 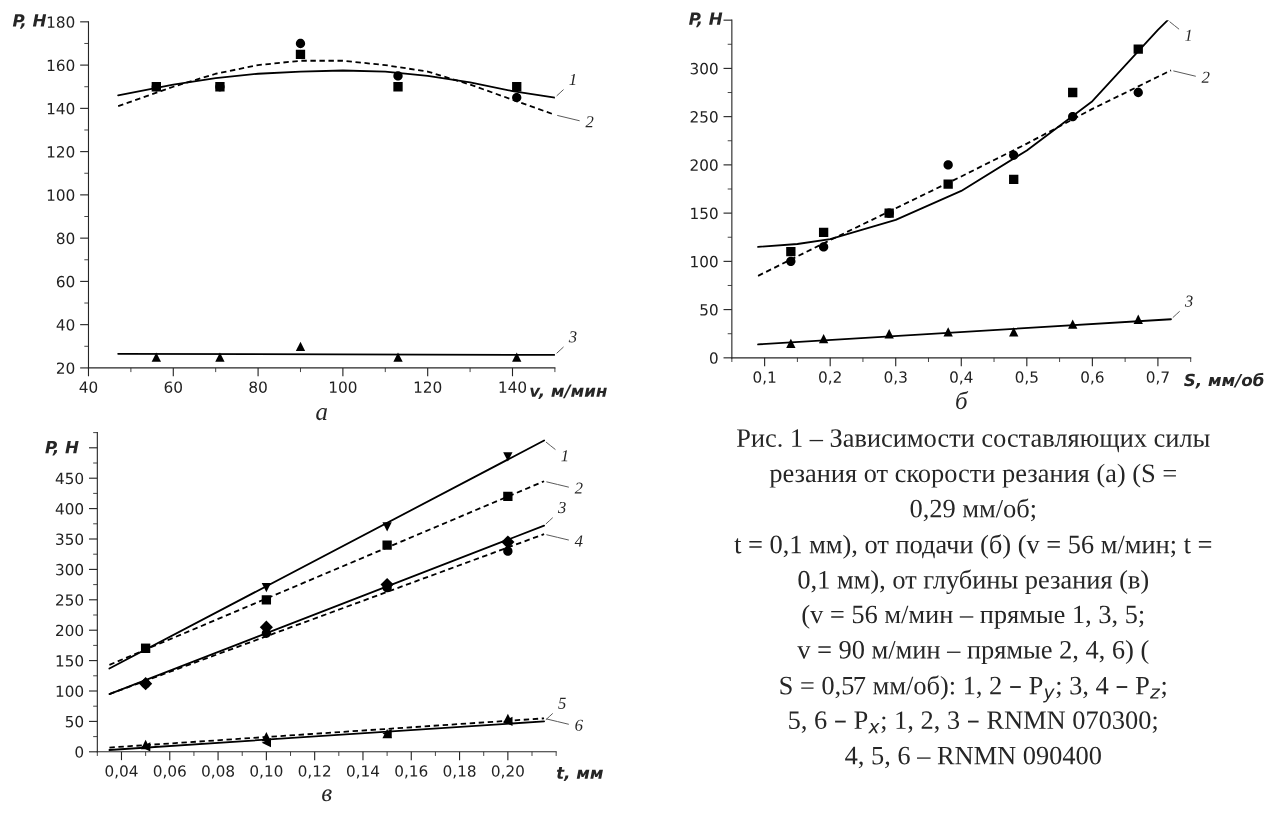 I want to click on text: в, so click(x=327, y=795).